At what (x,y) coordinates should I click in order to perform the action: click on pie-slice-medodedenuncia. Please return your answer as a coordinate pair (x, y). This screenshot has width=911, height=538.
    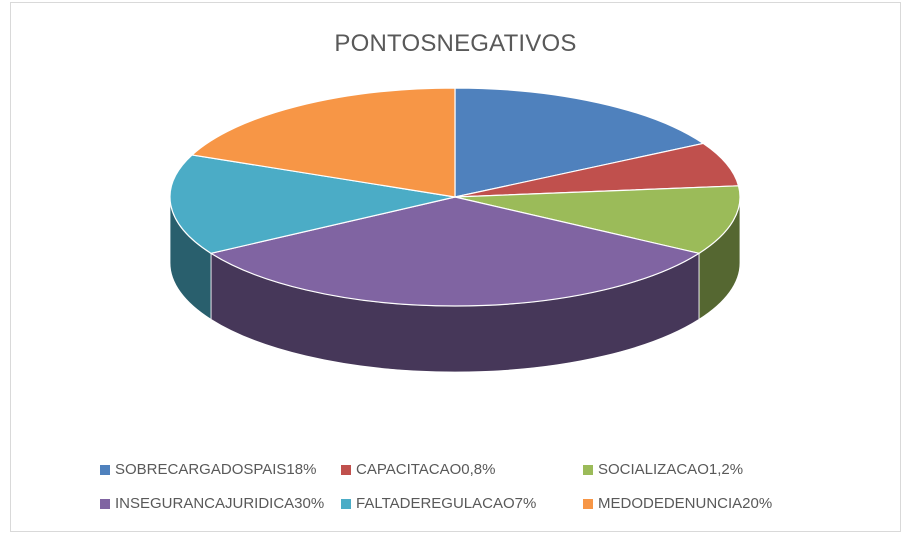
    Looking at the image, I should click on (323, 142).